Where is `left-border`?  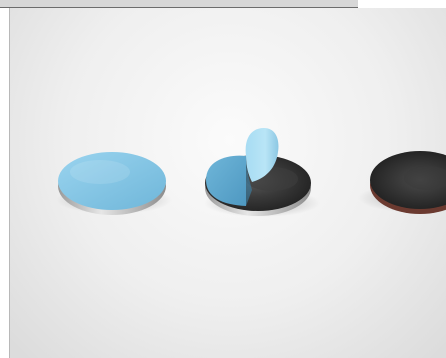
left-border is located at coordinates (4, 179).